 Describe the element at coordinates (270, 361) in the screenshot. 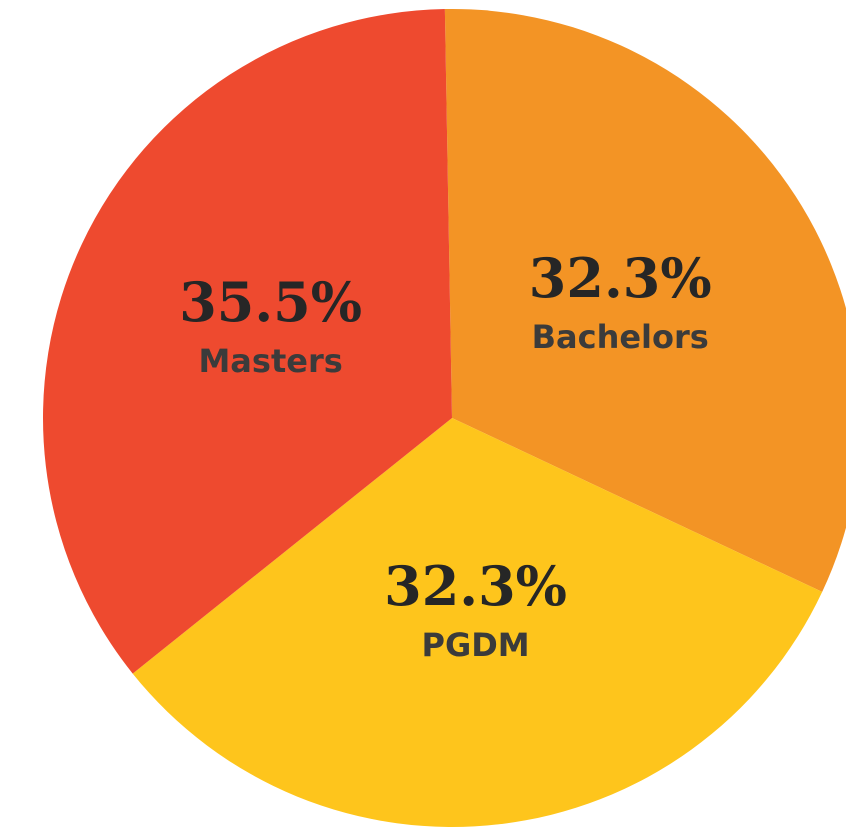

I see `slice-category-label: Masters` at that location.